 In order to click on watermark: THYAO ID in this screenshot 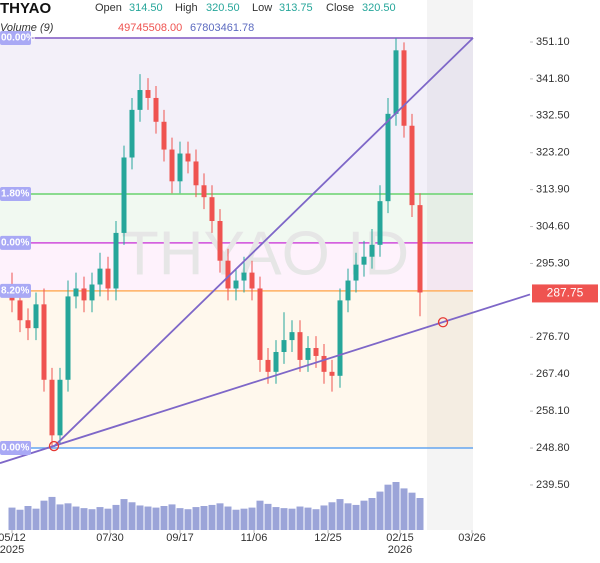, I will do `click(265, 253)`.